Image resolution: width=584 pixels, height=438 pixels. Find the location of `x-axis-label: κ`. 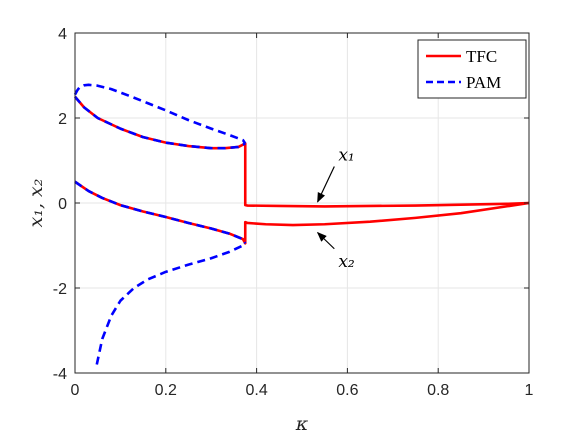

x-axis-label: κ is located at coordinates (302, 424).